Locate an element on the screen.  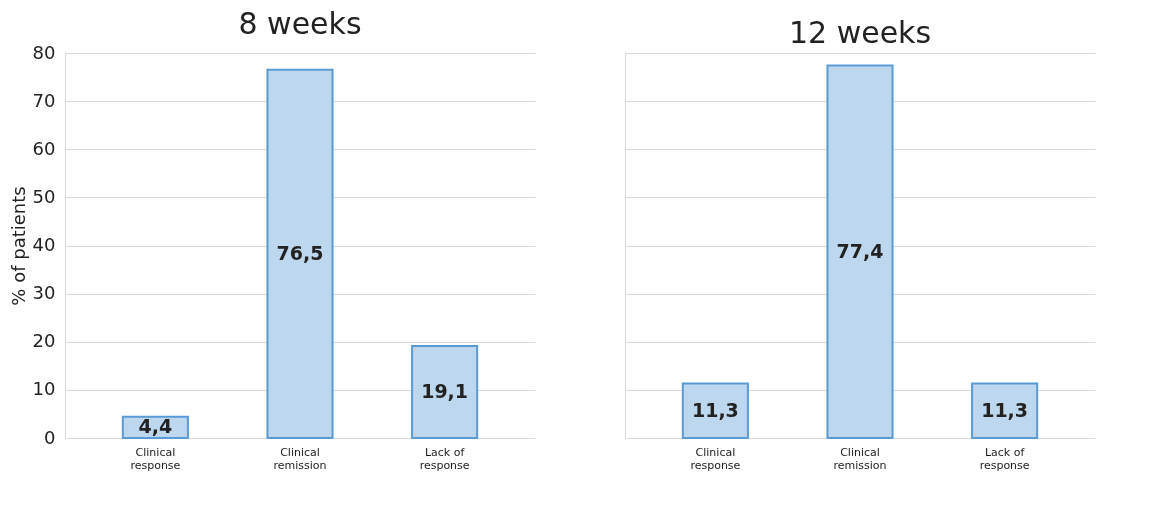
data-label: 19,1 is located at coordinates (445, 391).